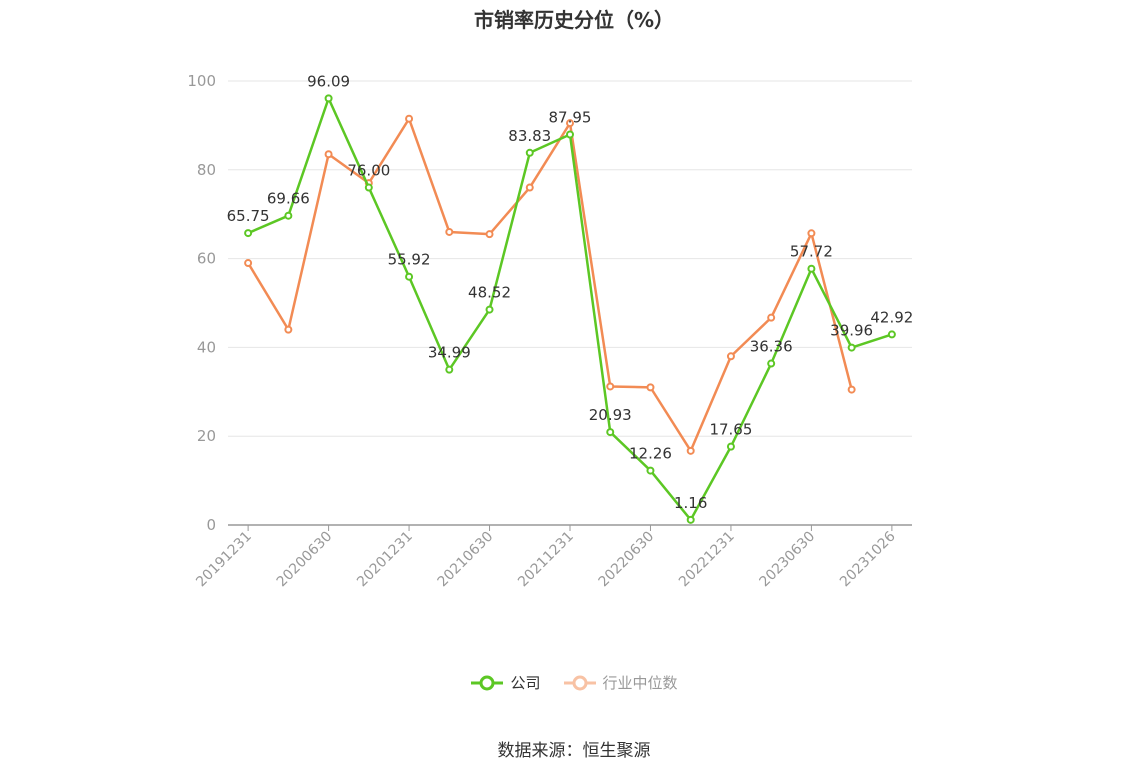 The width and height of the screenshot is (1148, 776). Describe the element at coordinates (788, 560) in the screenshot. I see `x-tick-label: 20230630` at that location.